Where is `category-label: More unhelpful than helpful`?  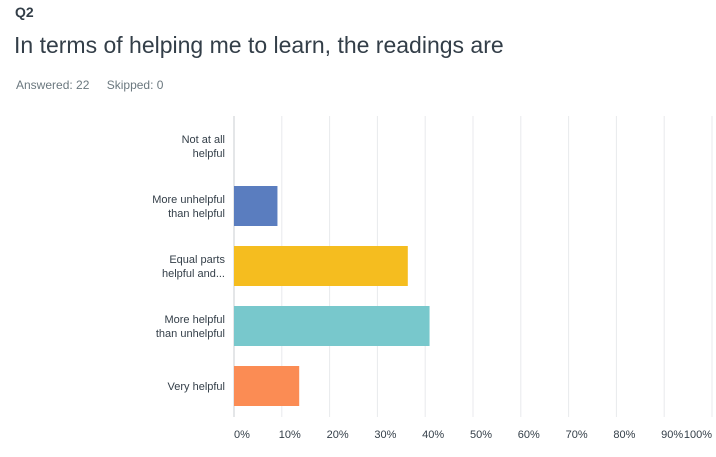 category-label: More unhelpful than helpful is located at coordinates (188, 207).